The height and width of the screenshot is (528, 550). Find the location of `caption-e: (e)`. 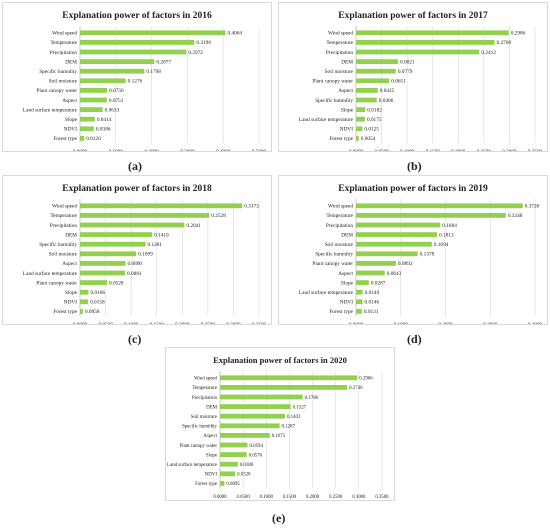

caption-e: (e) is located at coordinates (279, 518).